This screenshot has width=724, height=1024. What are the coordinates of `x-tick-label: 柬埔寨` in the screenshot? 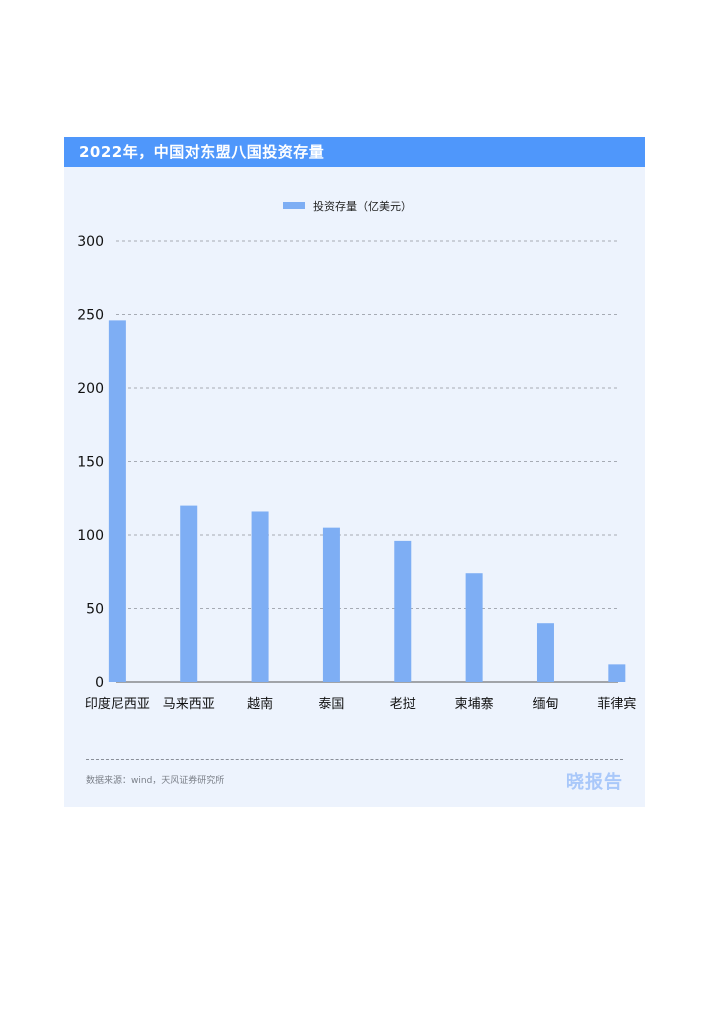 It's located at (474, 704).